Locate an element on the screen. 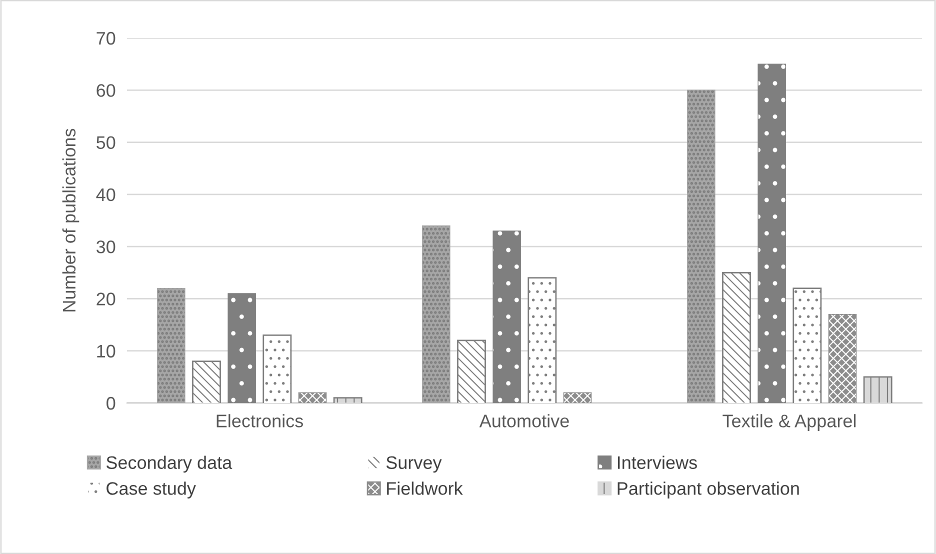 This screenshot has height=554, width=936. y-tick-label: 30 is located at coordinates (106, 247).